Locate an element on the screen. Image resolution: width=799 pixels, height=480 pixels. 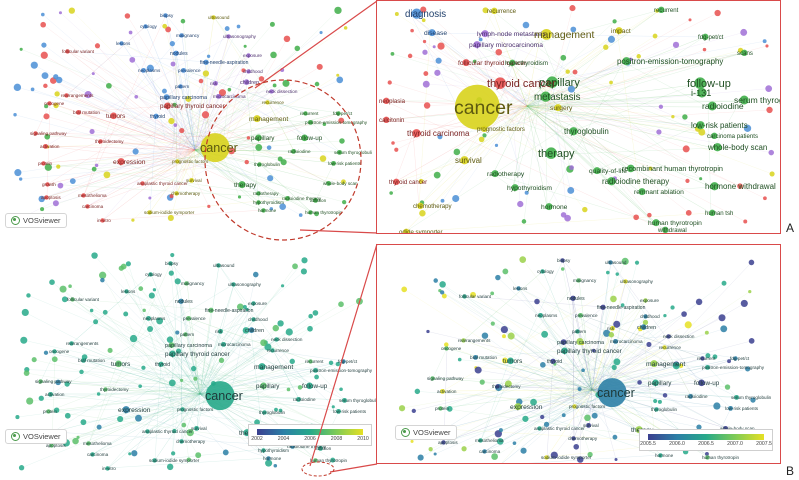
network-term-label: sodium-iodide symporter is located at coordinates (174, 460).